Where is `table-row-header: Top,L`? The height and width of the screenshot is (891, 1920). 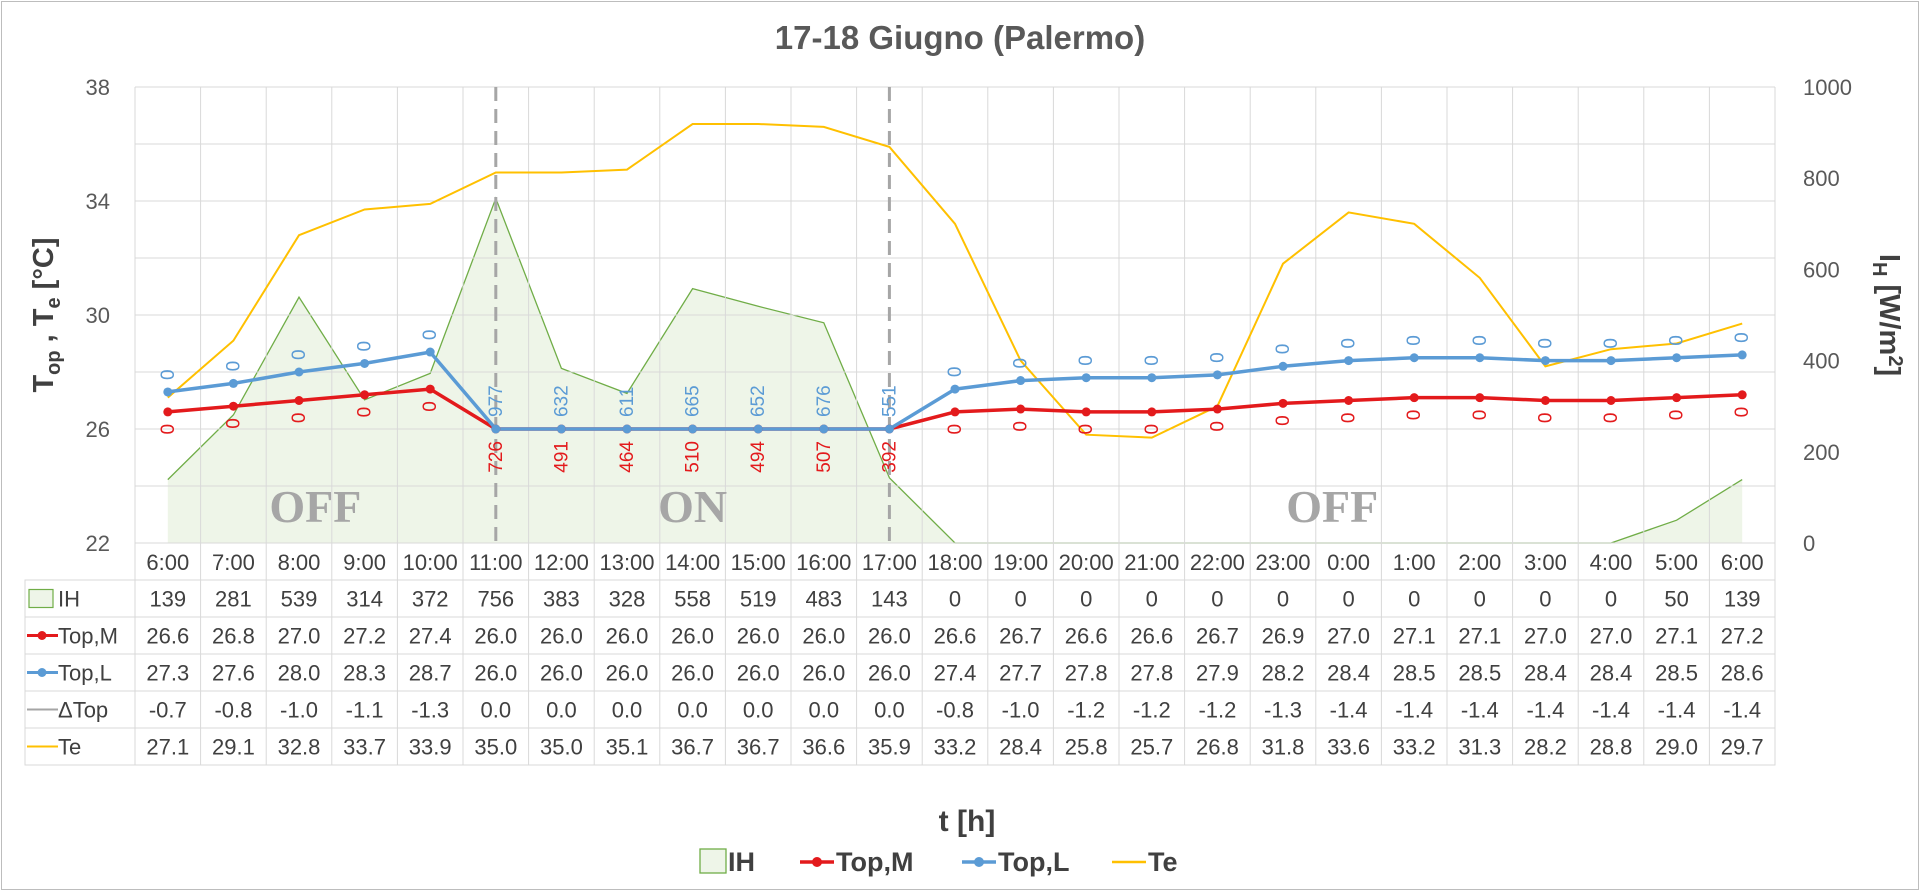
table-row-header: Top,L is located at coordinates (85, 673).